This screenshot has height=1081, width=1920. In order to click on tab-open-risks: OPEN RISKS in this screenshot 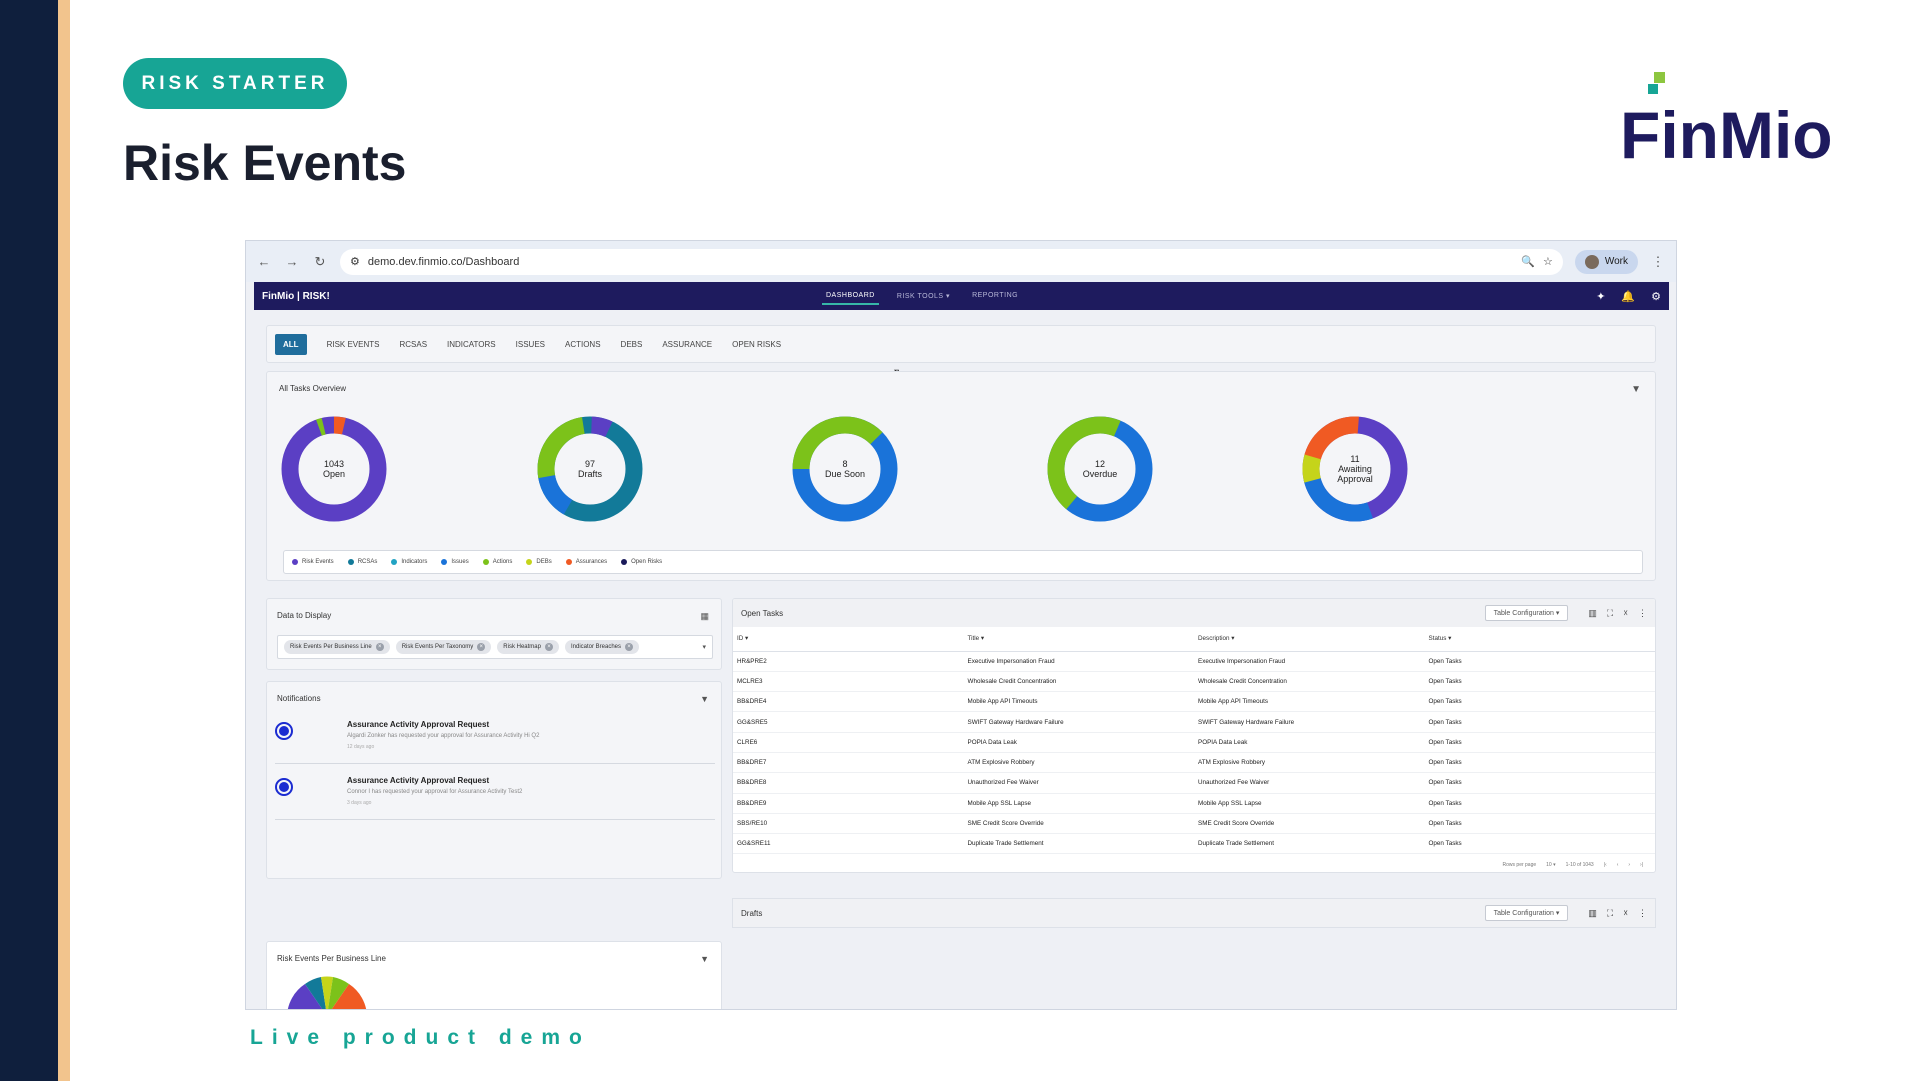, I will do `click(757, 344)`.